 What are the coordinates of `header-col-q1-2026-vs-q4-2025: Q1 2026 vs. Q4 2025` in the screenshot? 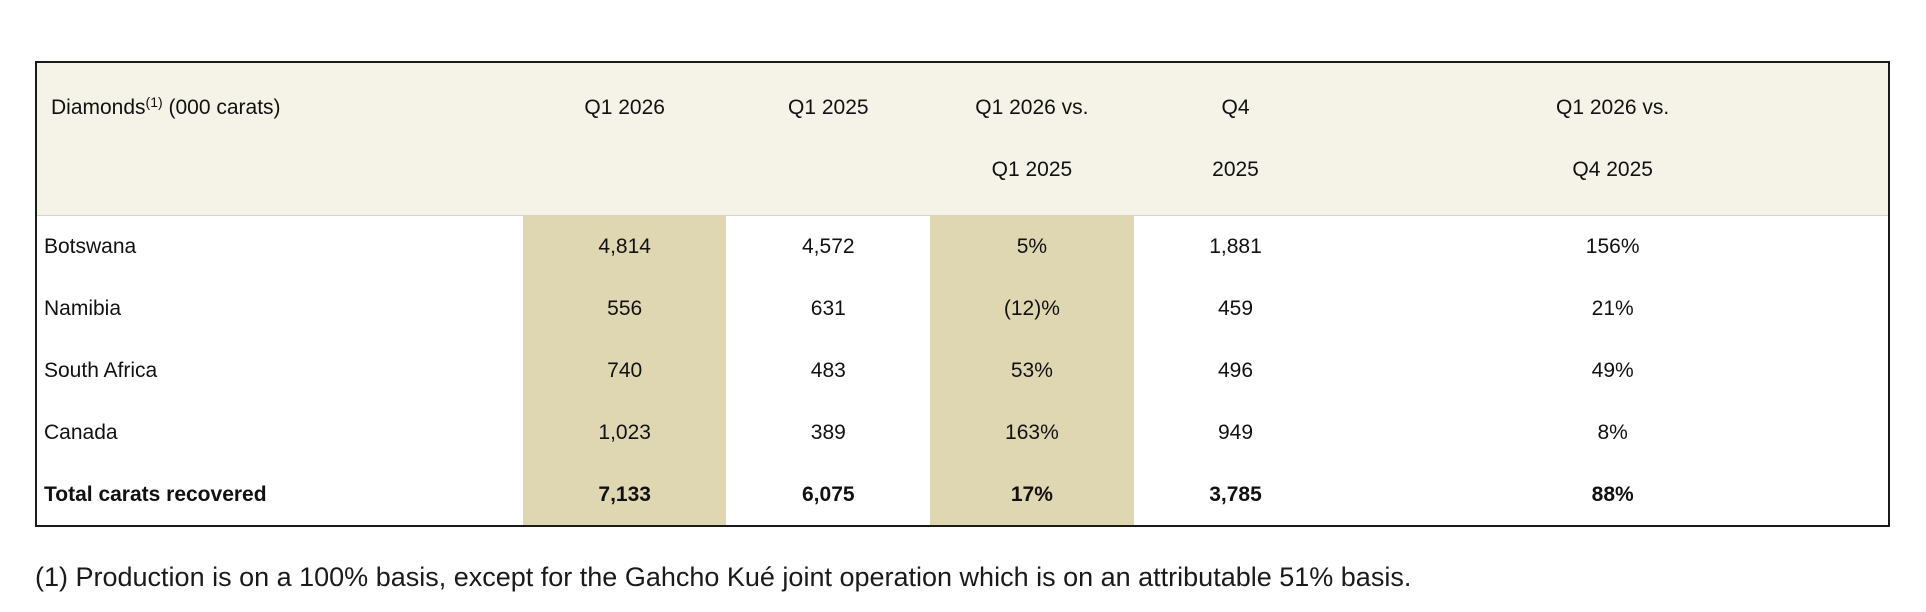 It's located at (1612, 139).